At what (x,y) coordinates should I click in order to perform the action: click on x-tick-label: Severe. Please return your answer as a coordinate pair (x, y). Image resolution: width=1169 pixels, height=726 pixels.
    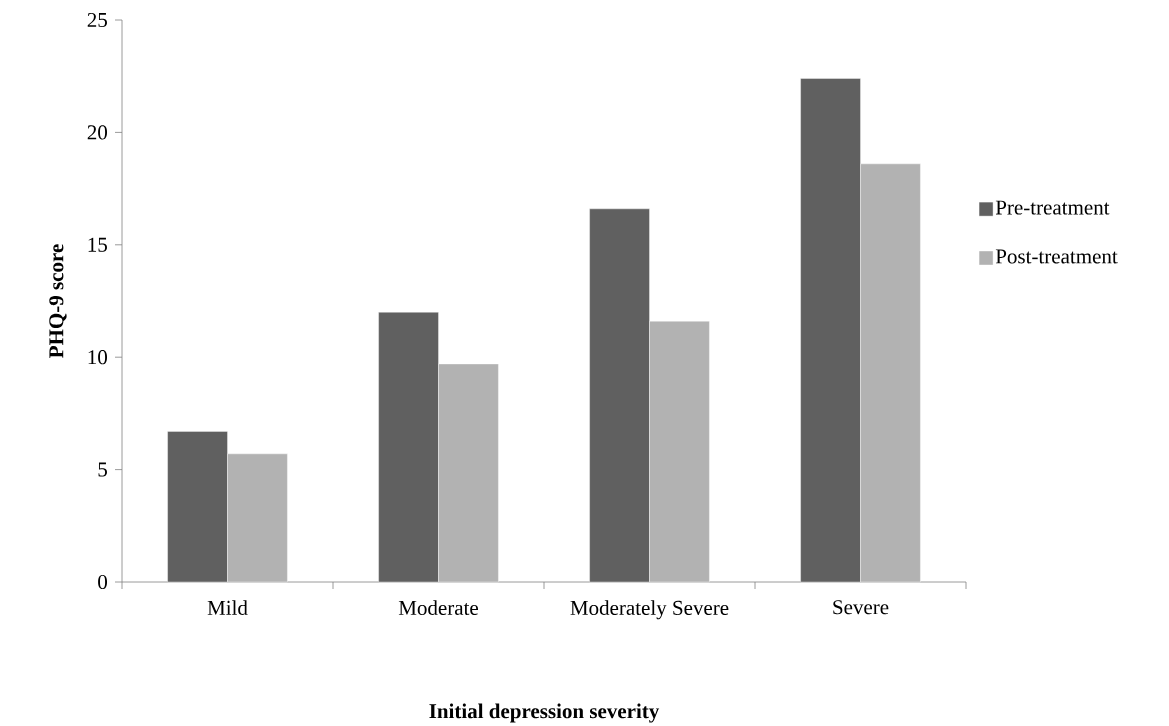
    Looking at the image, I should click on (861, 607).